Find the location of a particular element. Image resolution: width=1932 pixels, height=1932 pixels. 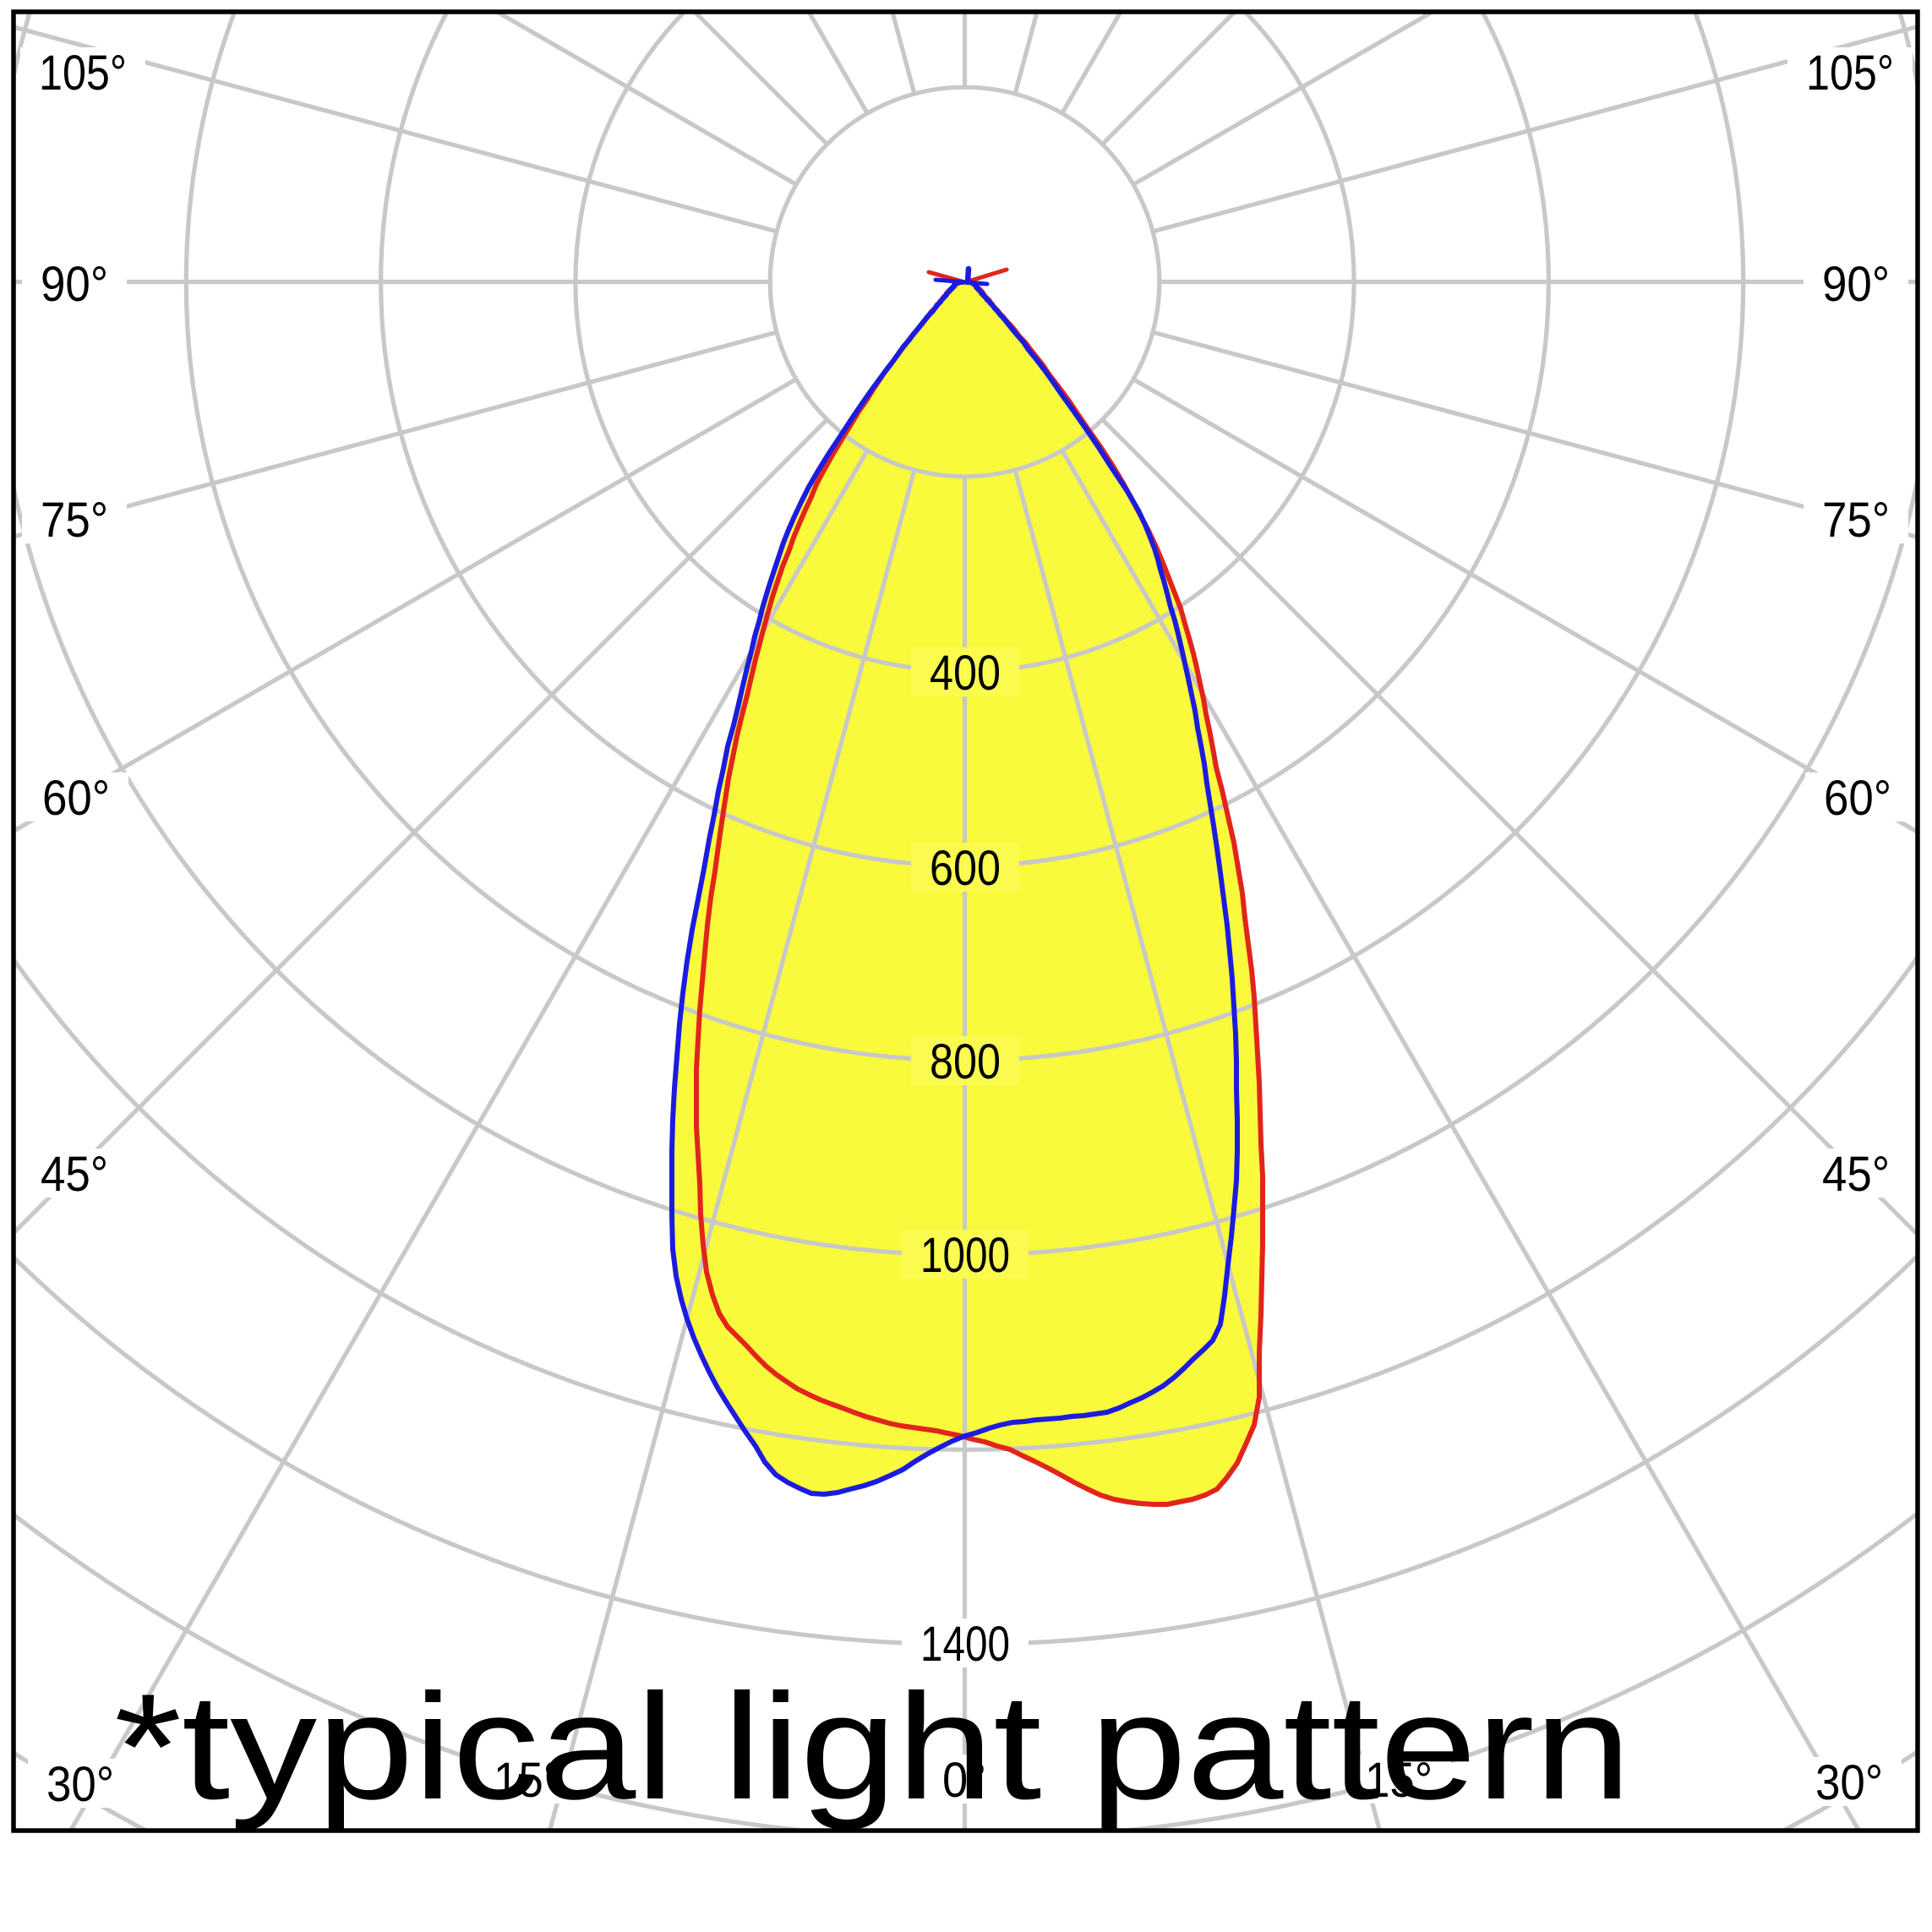

svg-text: 1000 is located at coordinates (965, 1255).